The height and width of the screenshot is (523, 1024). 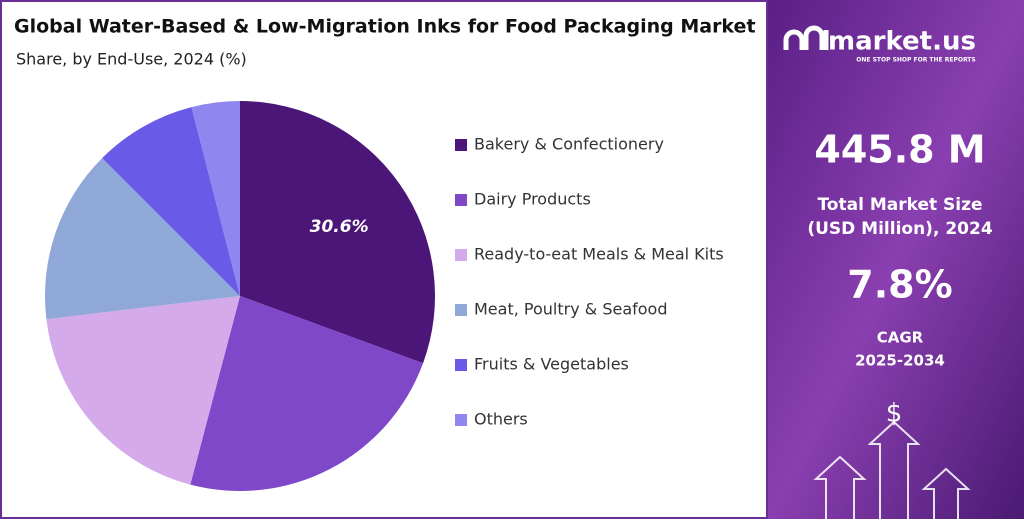 What do you see at coordinates (900, 361) in the screenshot?
I see `cagr-label: 2025-2034` at bounding box center [900, 361].